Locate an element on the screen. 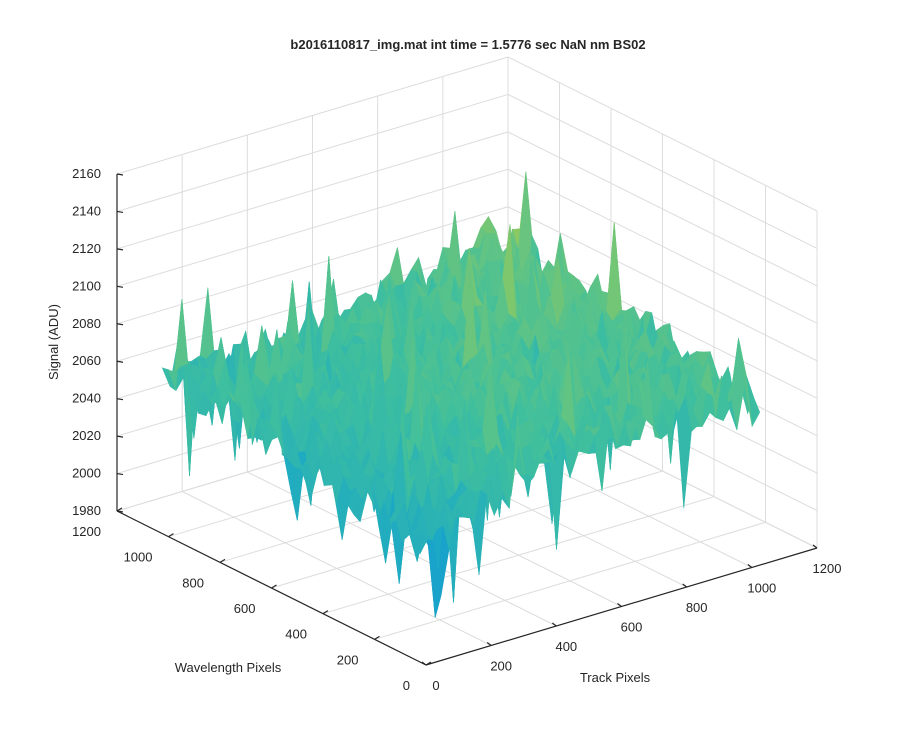 The height and width of the screenshot is (750, 900). x-tick-label: 1000 is located at coordinates (761, 588).